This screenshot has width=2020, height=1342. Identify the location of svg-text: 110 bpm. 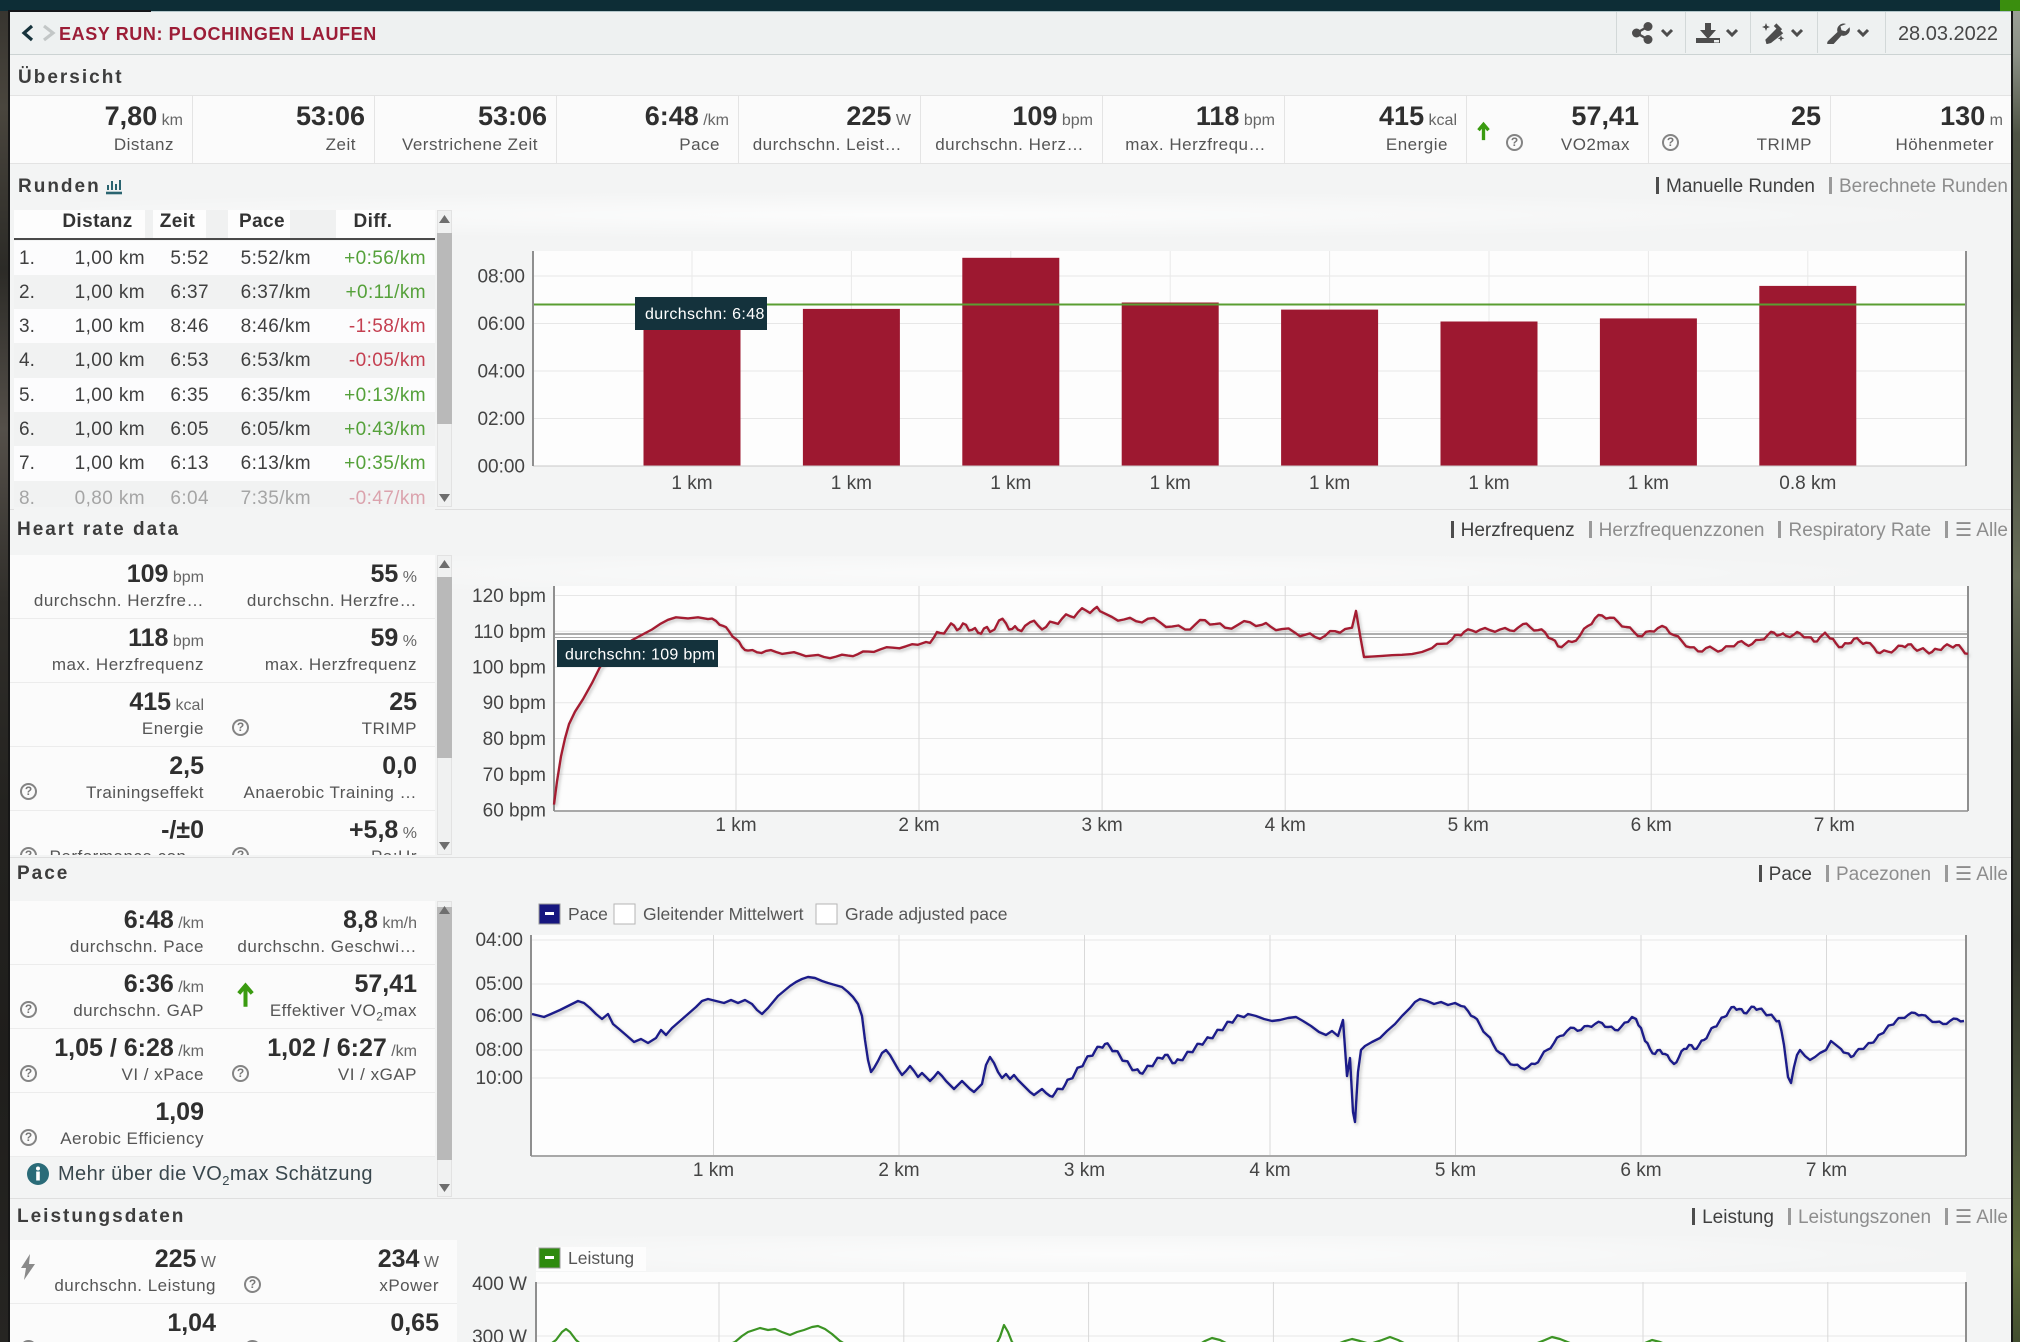
(509, 632).